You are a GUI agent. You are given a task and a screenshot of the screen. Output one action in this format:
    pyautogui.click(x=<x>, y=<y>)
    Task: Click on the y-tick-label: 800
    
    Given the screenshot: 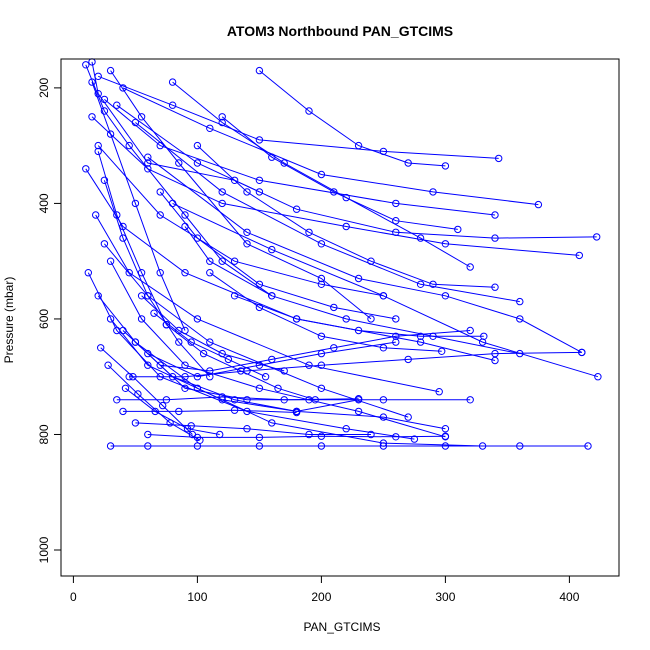 What is the action you would take?
    pyautogui.click(x=44, y=434)
    